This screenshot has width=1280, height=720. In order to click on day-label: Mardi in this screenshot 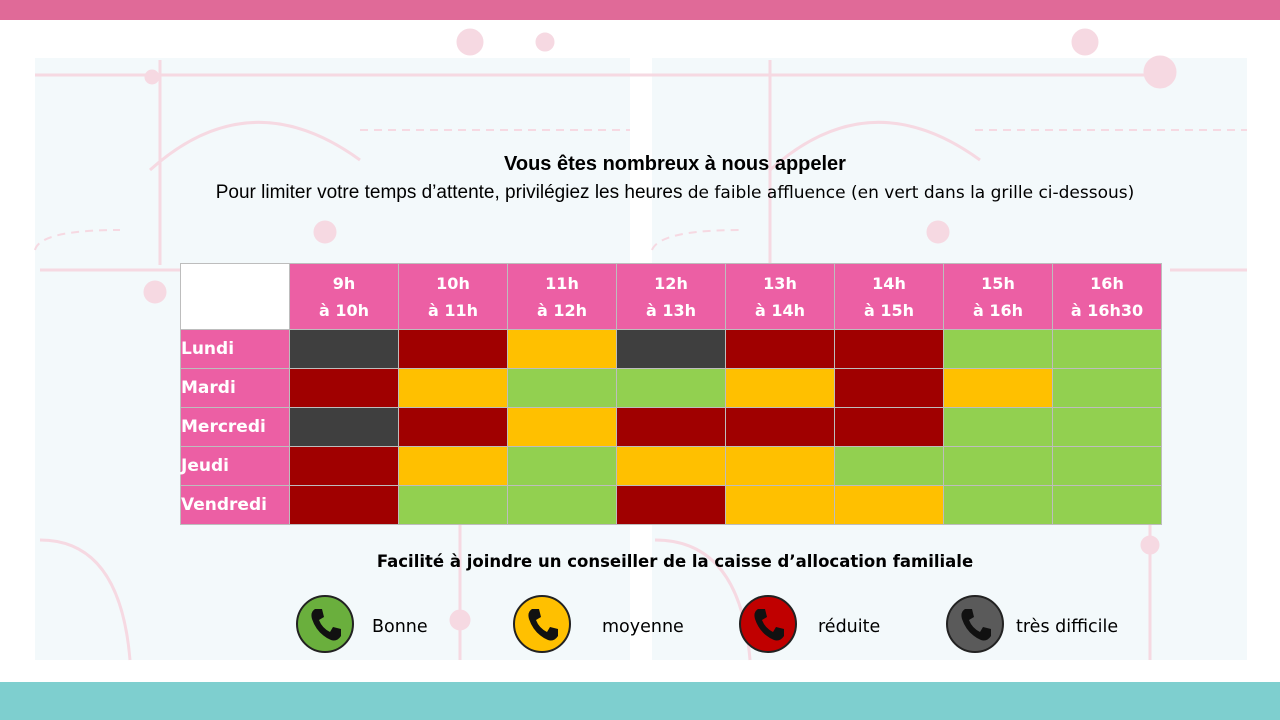, I will do `click(235, 388)`.